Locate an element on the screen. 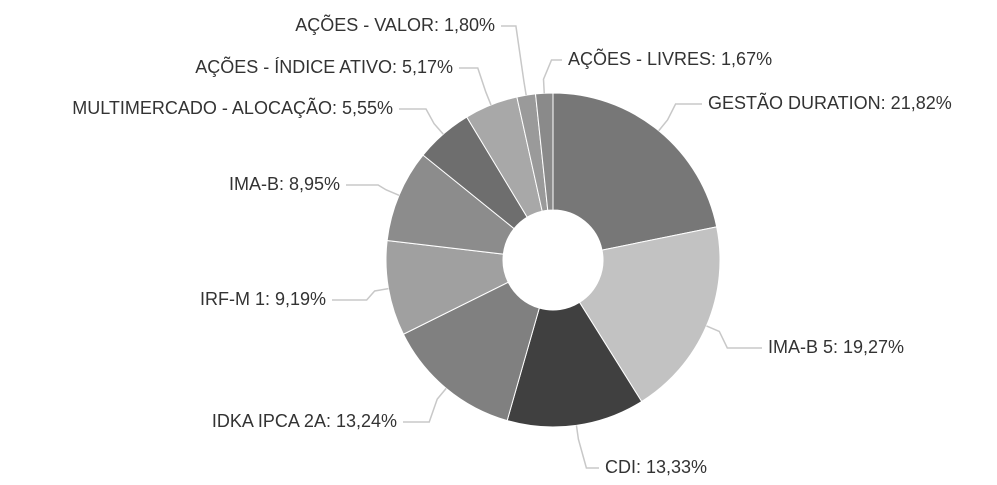  slice-label: GESTÃO DURATION: 21,82% is located at coordinates (830, 102).